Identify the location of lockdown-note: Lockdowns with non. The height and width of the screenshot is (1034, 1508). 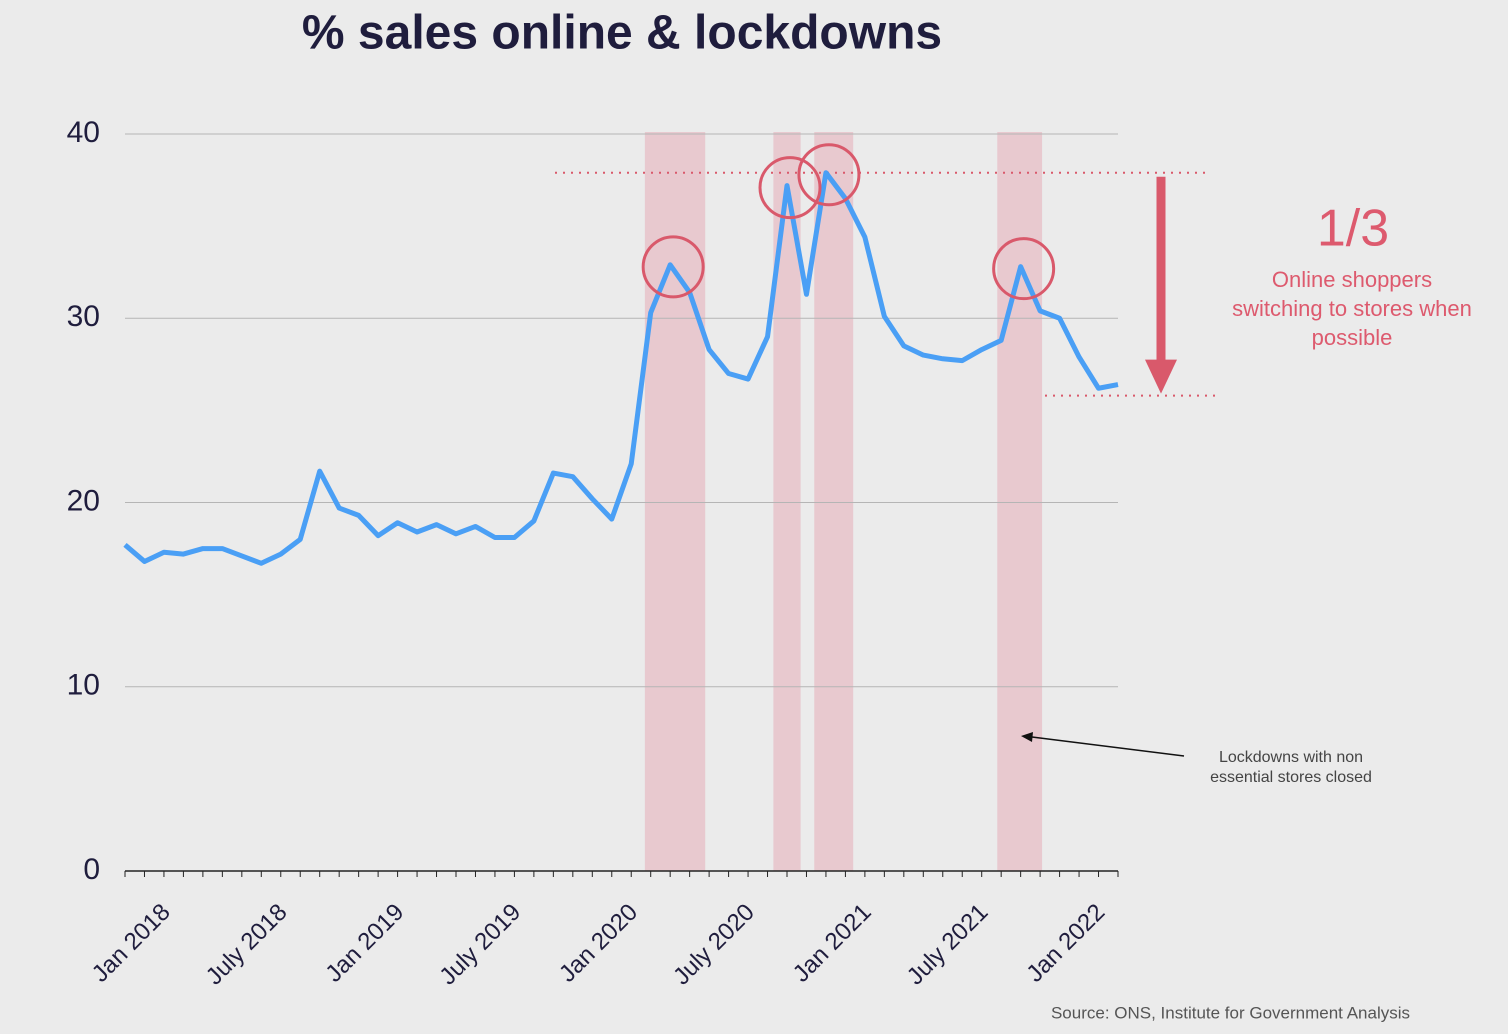
(1291, 757).